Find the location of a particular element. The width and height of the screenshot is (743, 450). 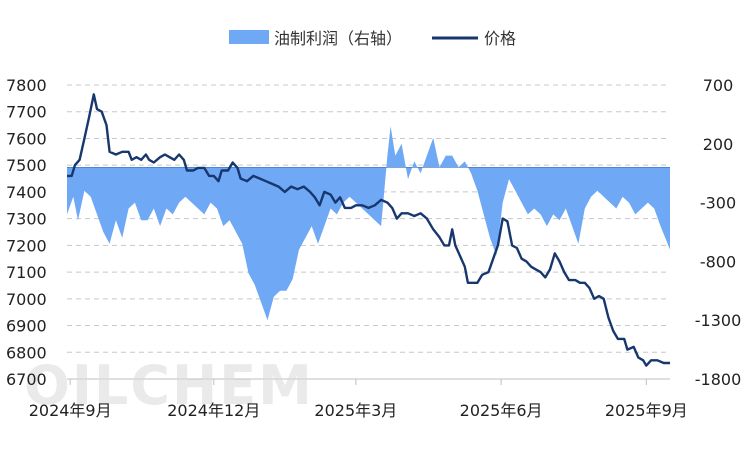

legend-line-label: 价格 is located at coordinates (500, 38).